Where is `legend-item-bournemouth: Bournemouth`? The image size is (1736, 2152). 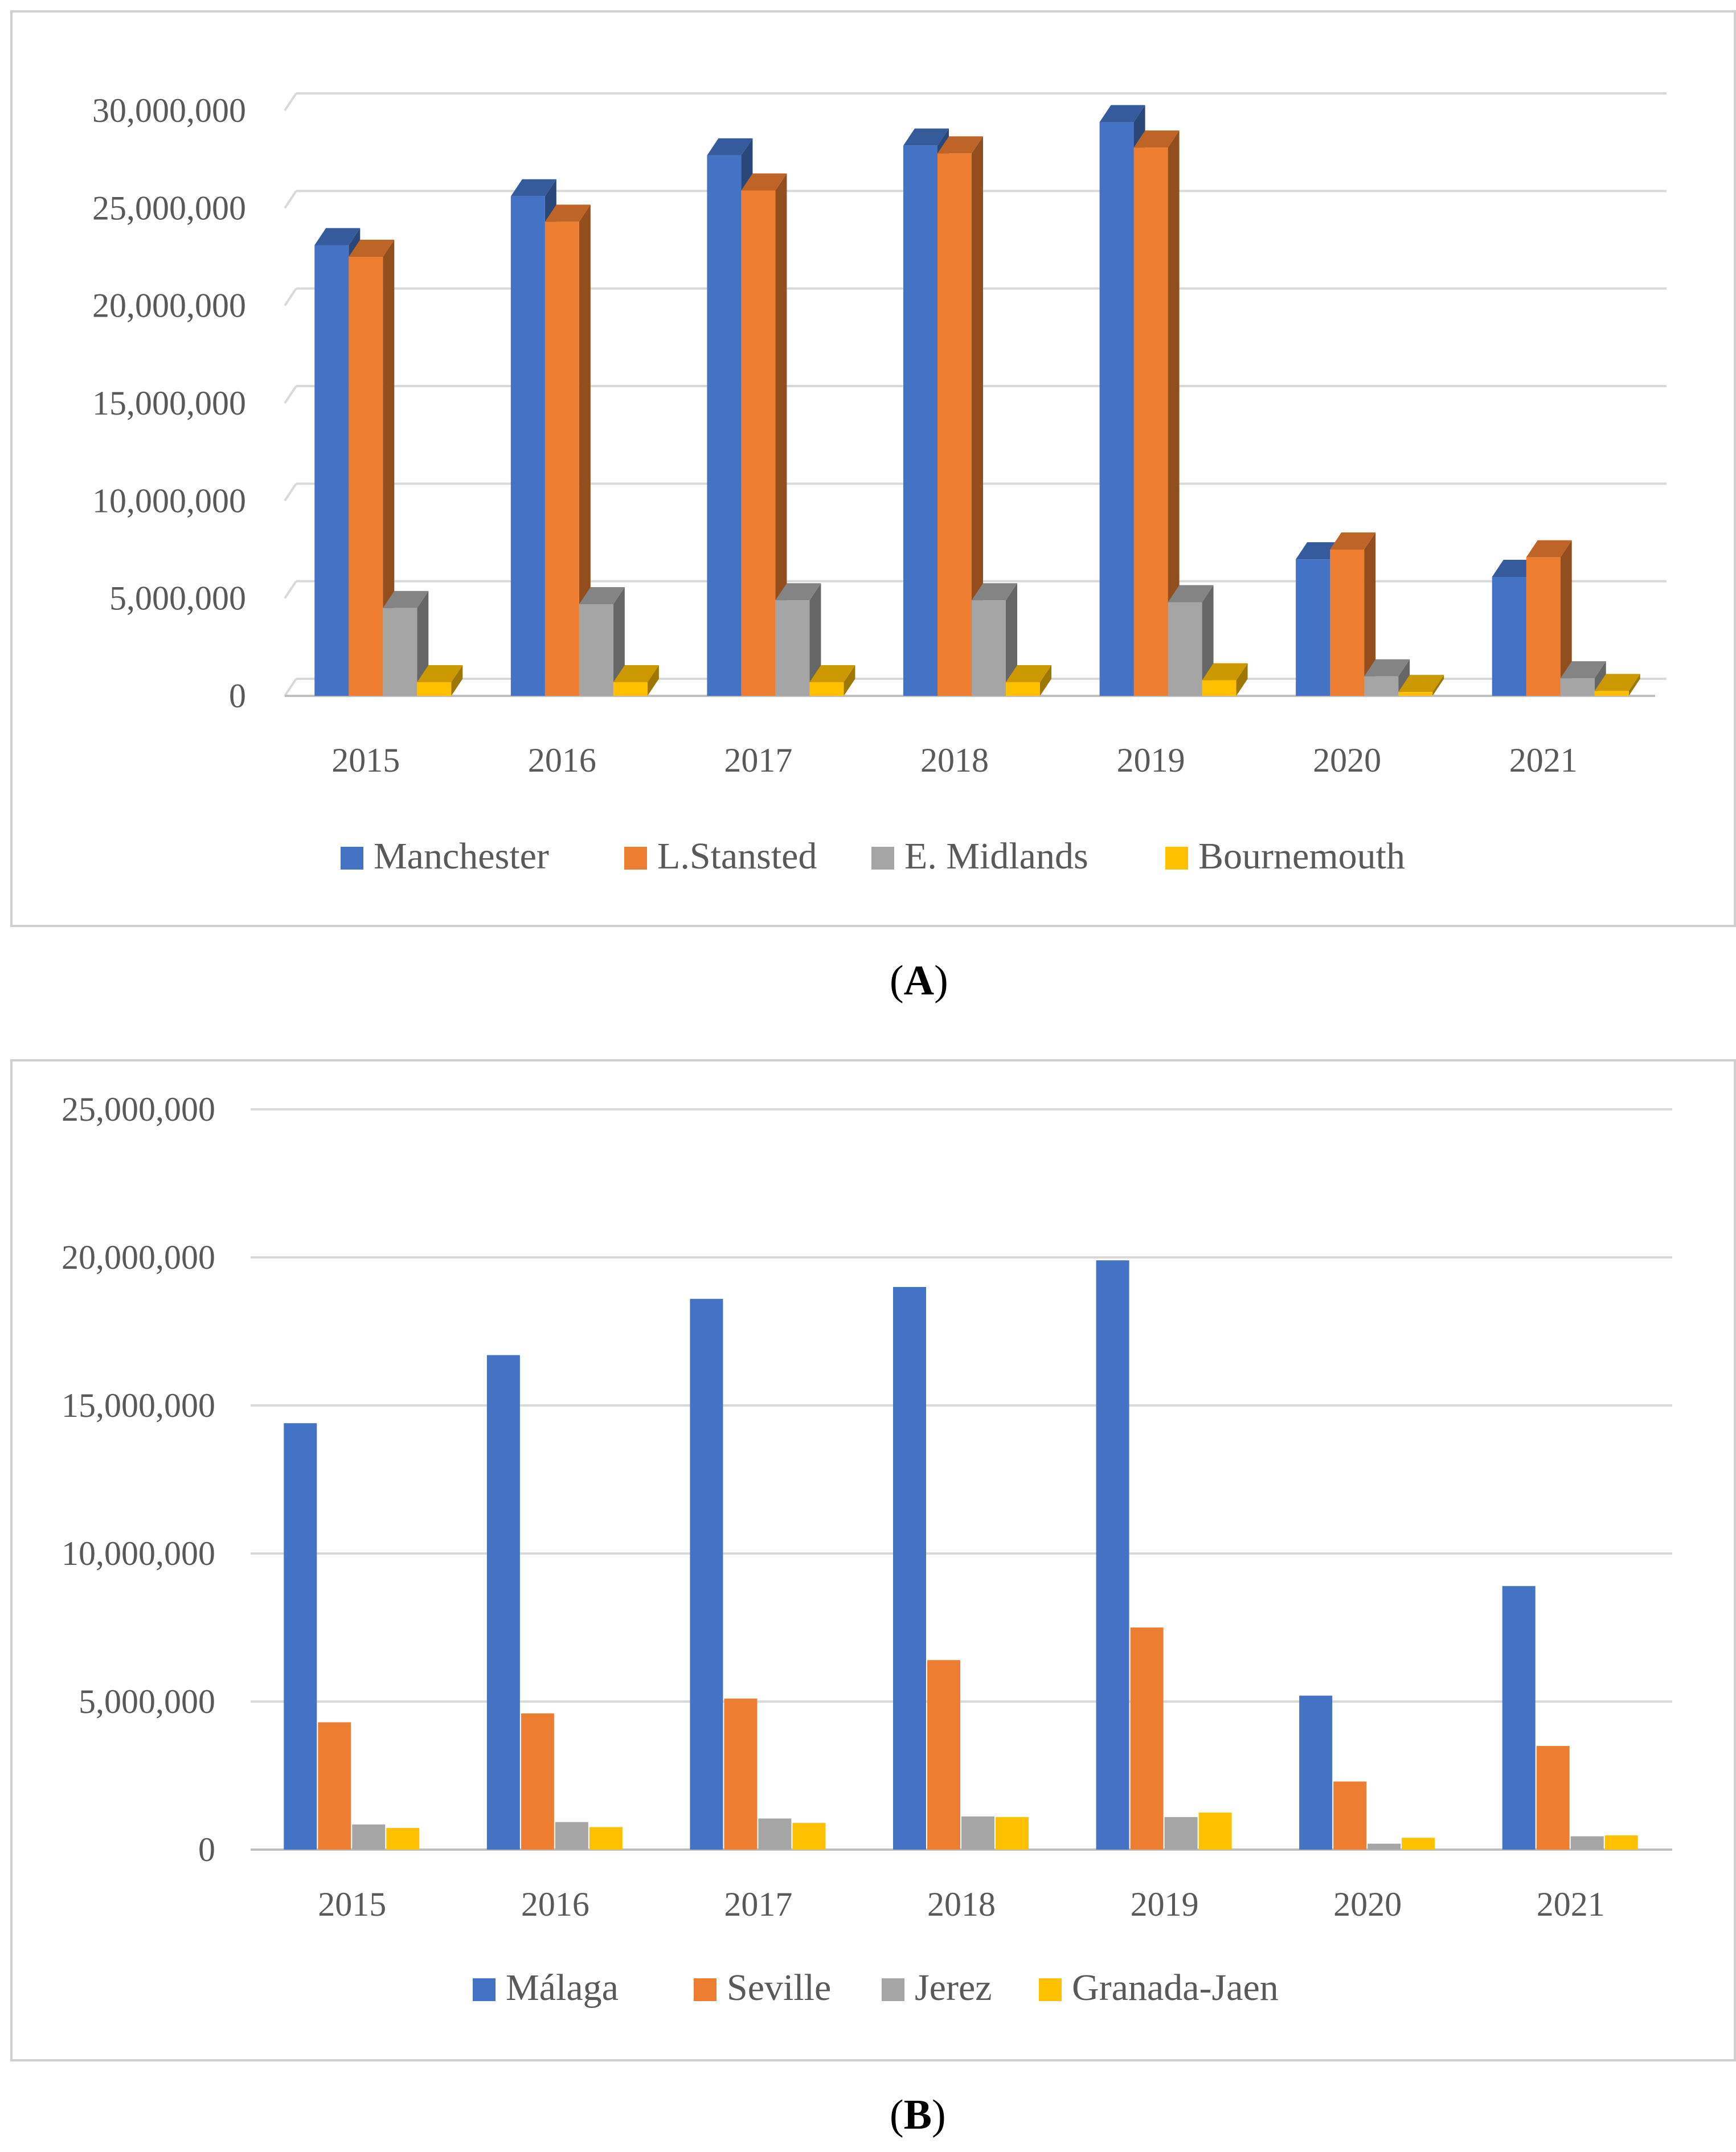 legend-item-bournemouth: Bournemouth is located at coordinates (1285, 856).